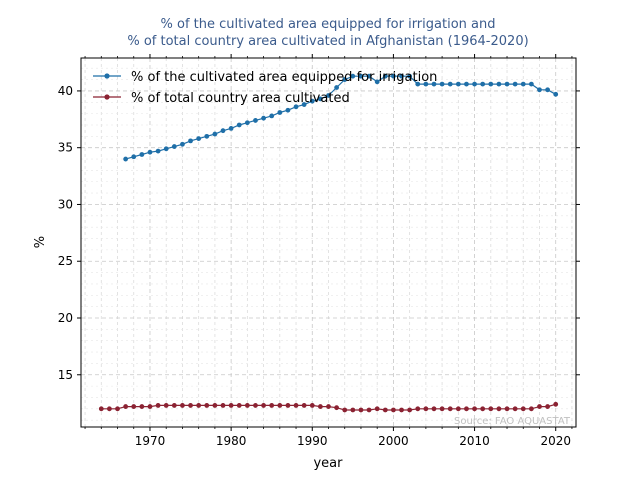 The width and height of the screenshot is (640, 480). I want to click on x-tick-label: 1990, so click(312, 441).